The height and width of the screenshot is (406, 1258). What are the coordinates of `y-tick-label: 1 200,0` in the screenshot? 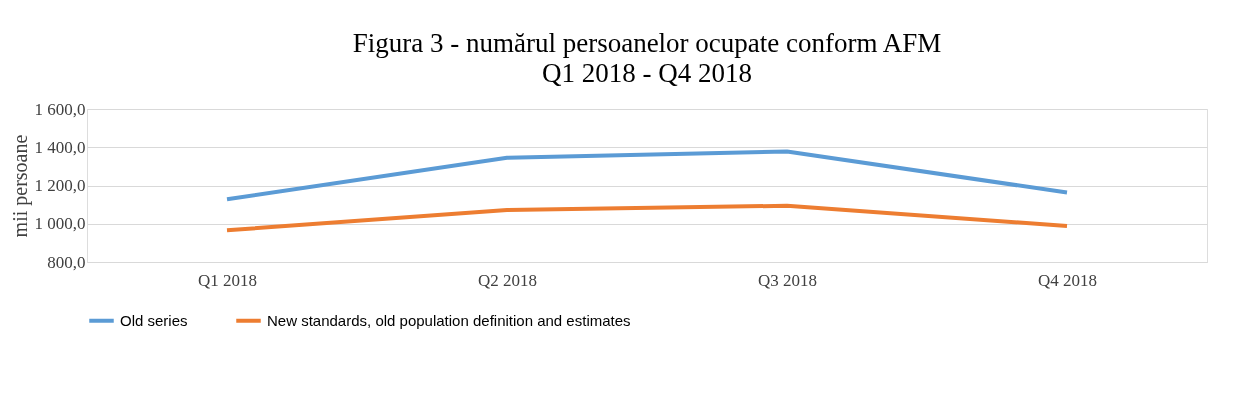 It's located at (60, 185).